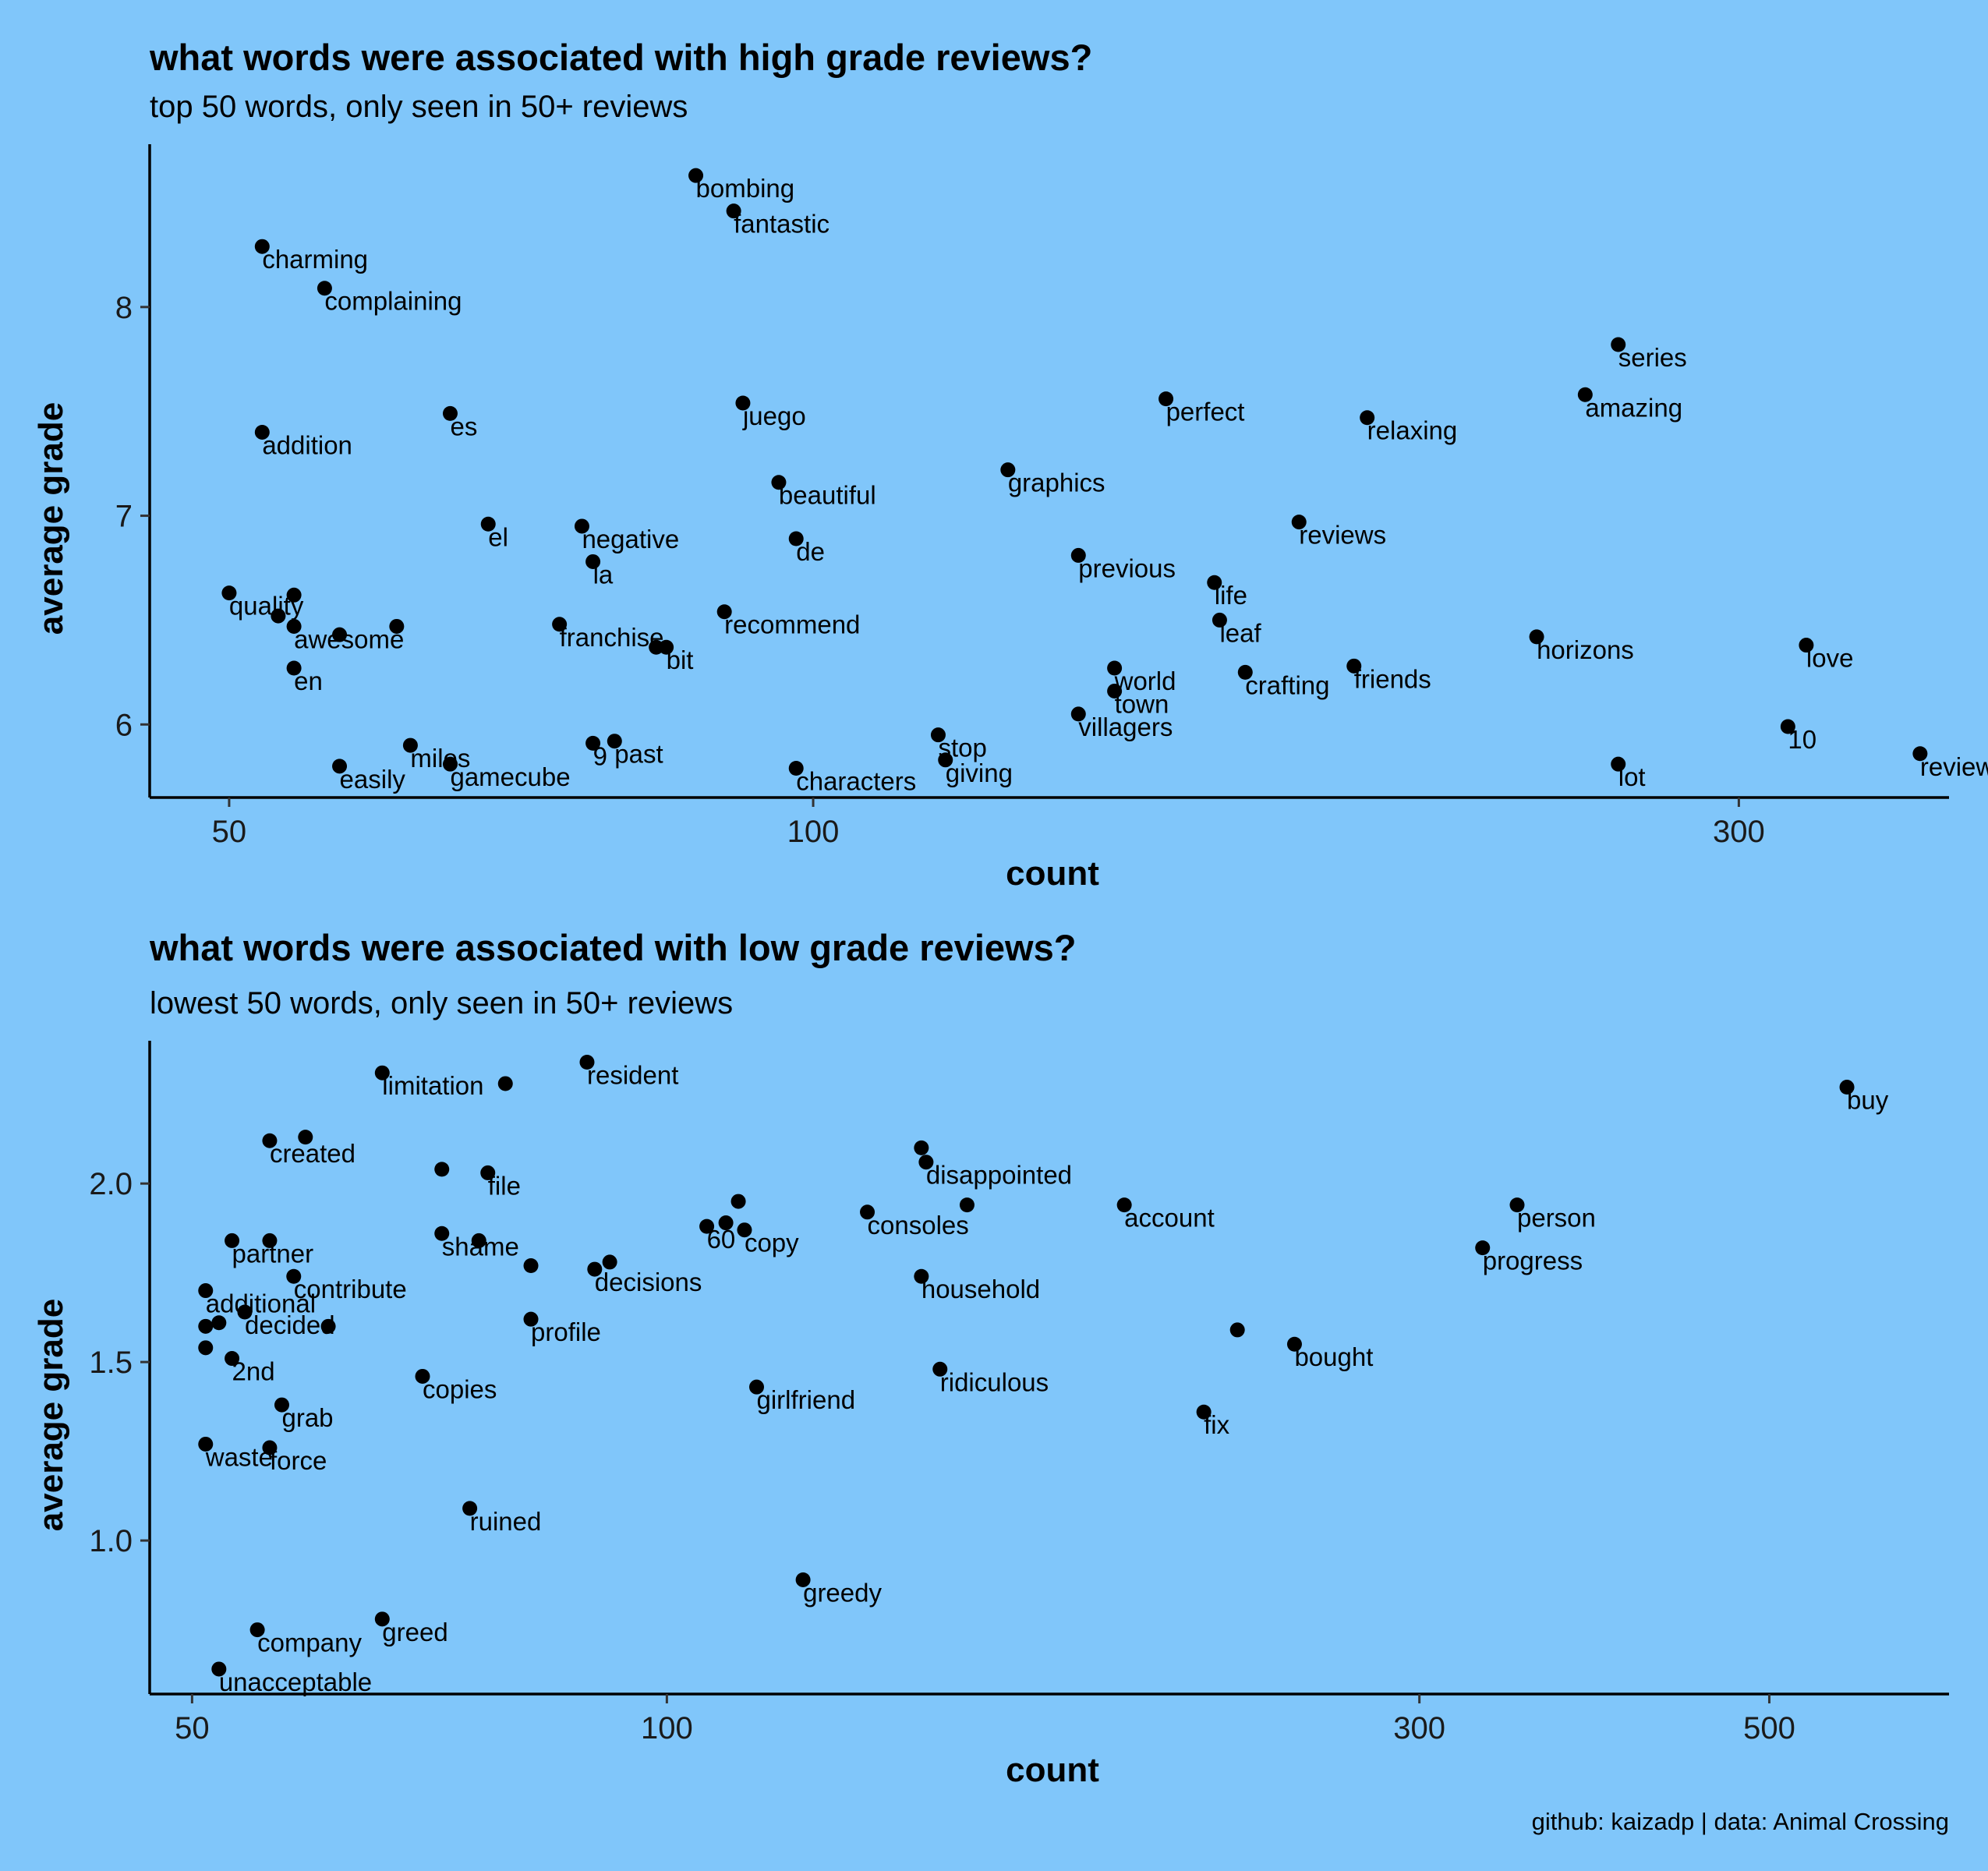 This screenshot has height=1871, width=1988. Describe the element at coordinates (124, 725) in the screenshot. I see `y-tick-label: 6` at that location.